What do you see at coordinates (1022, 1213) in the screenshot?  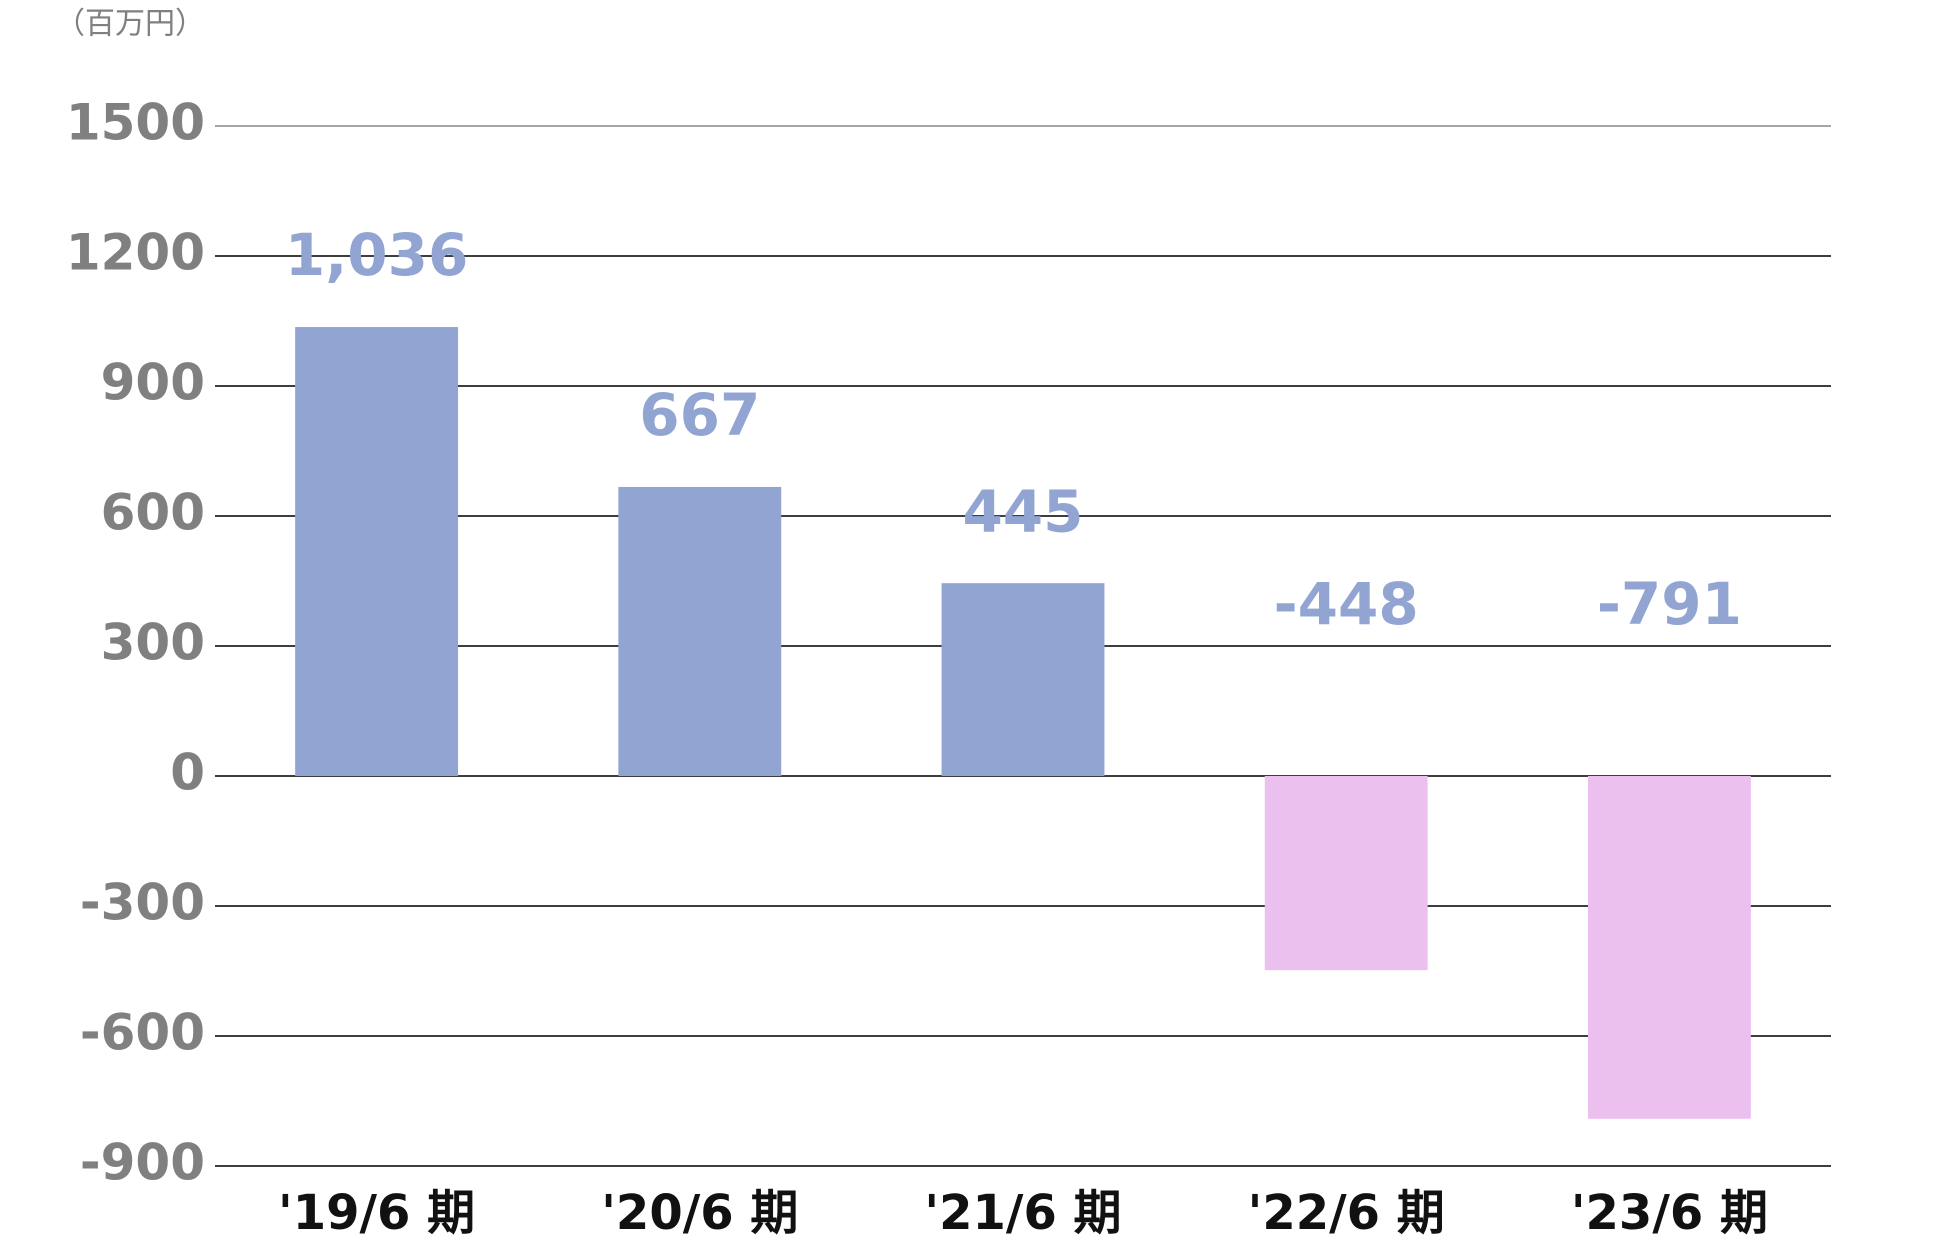 I see `x-tick-label: '21/6 期` at bounding box center [1022, 1213].